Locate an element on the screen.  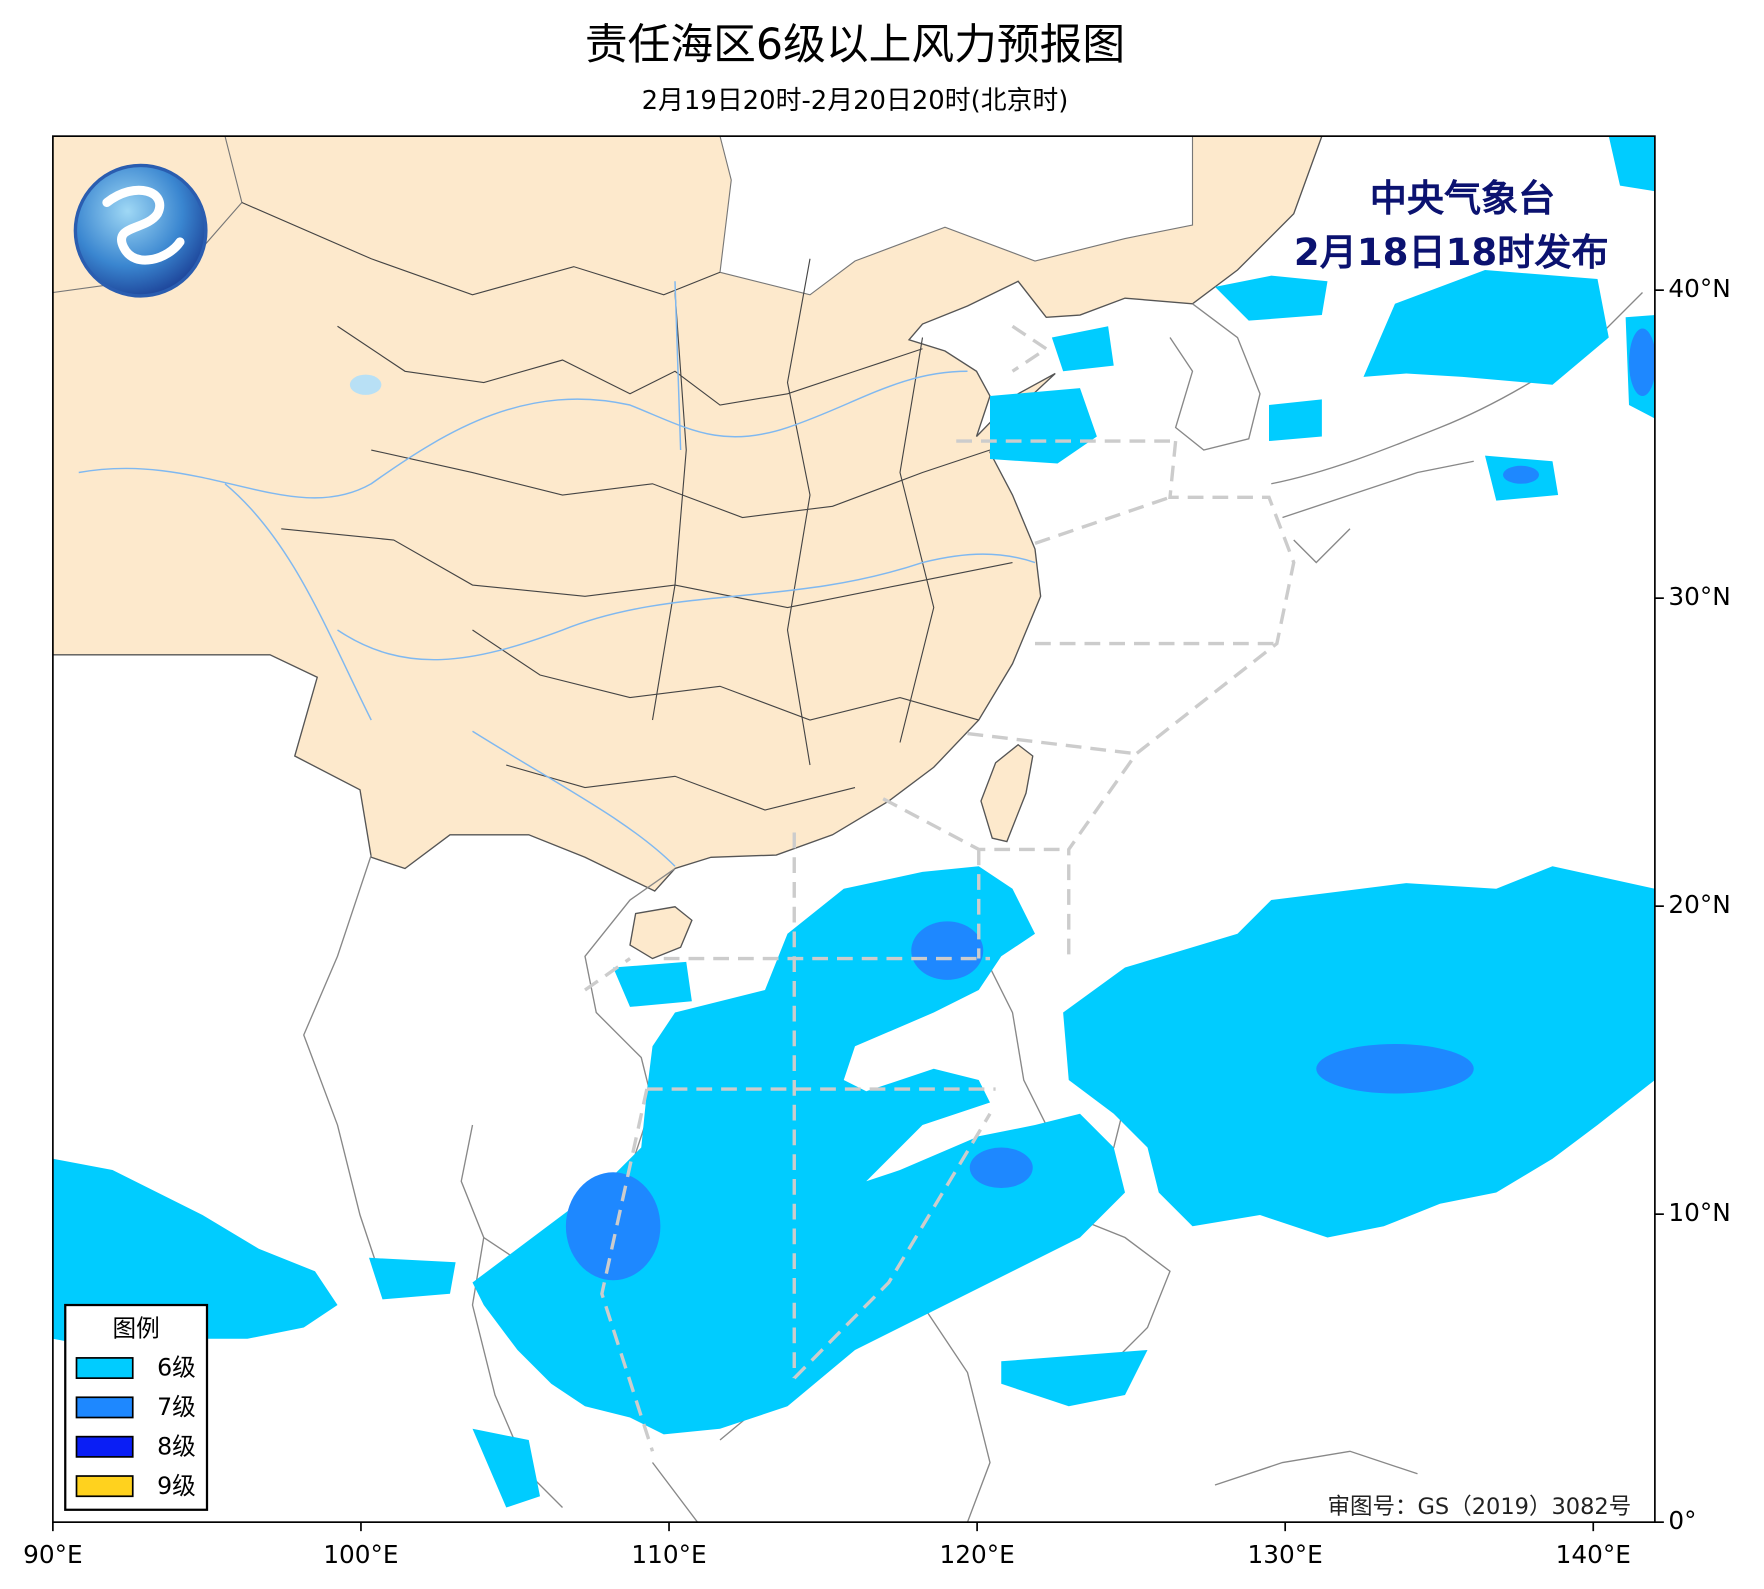
hainan is located at coordinates (661, 933).